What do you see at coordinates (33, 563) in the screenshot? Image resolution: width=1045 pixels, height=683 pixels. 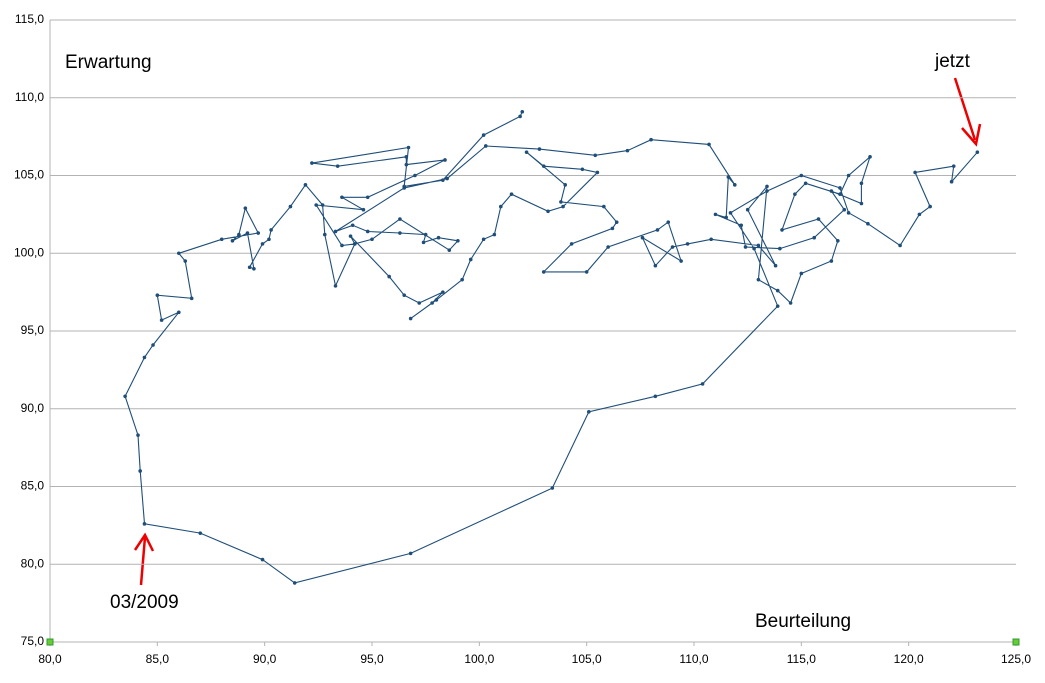 I see `y-tick-label: 80,0` at bounding box center [33, 563].